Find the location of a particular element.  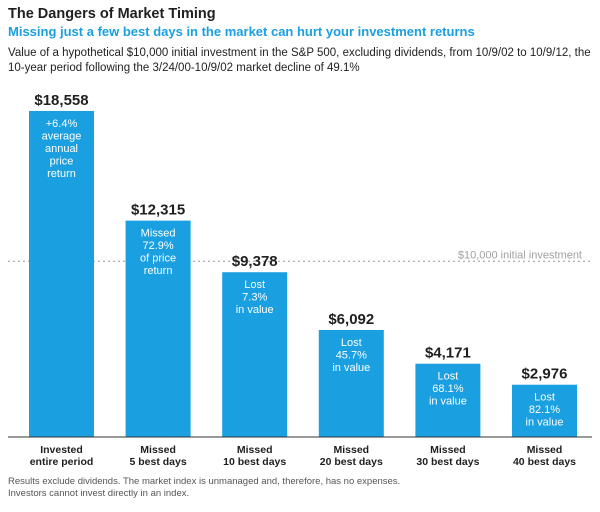

bar-annotation-line: price is located at coordinates (62, 161).